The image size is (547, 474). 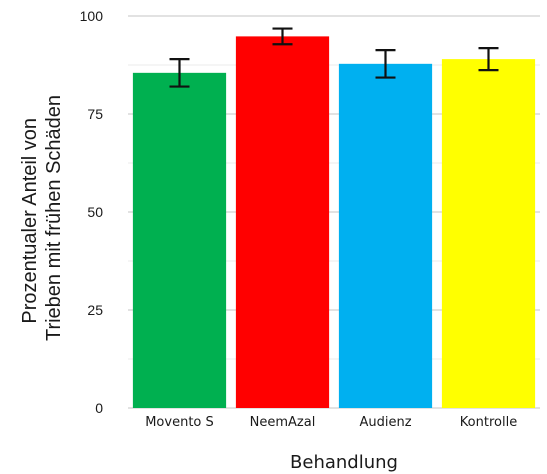 What do you see at coordinates (95, 114) in the screenshot?
I see `y-tick-label: 75` at bounding box center [95, 114].